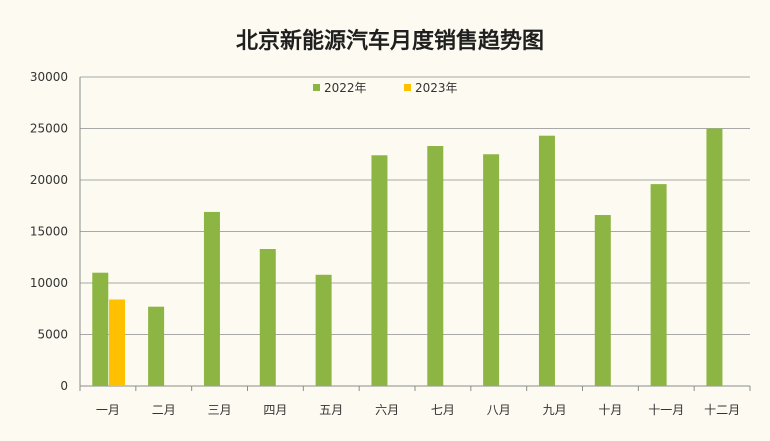 The width and height of the screenshot is (770, 441). Describe the element at coordinates (49, 129) in the screenshot. I see `y-tick-label: 25000` at that location.